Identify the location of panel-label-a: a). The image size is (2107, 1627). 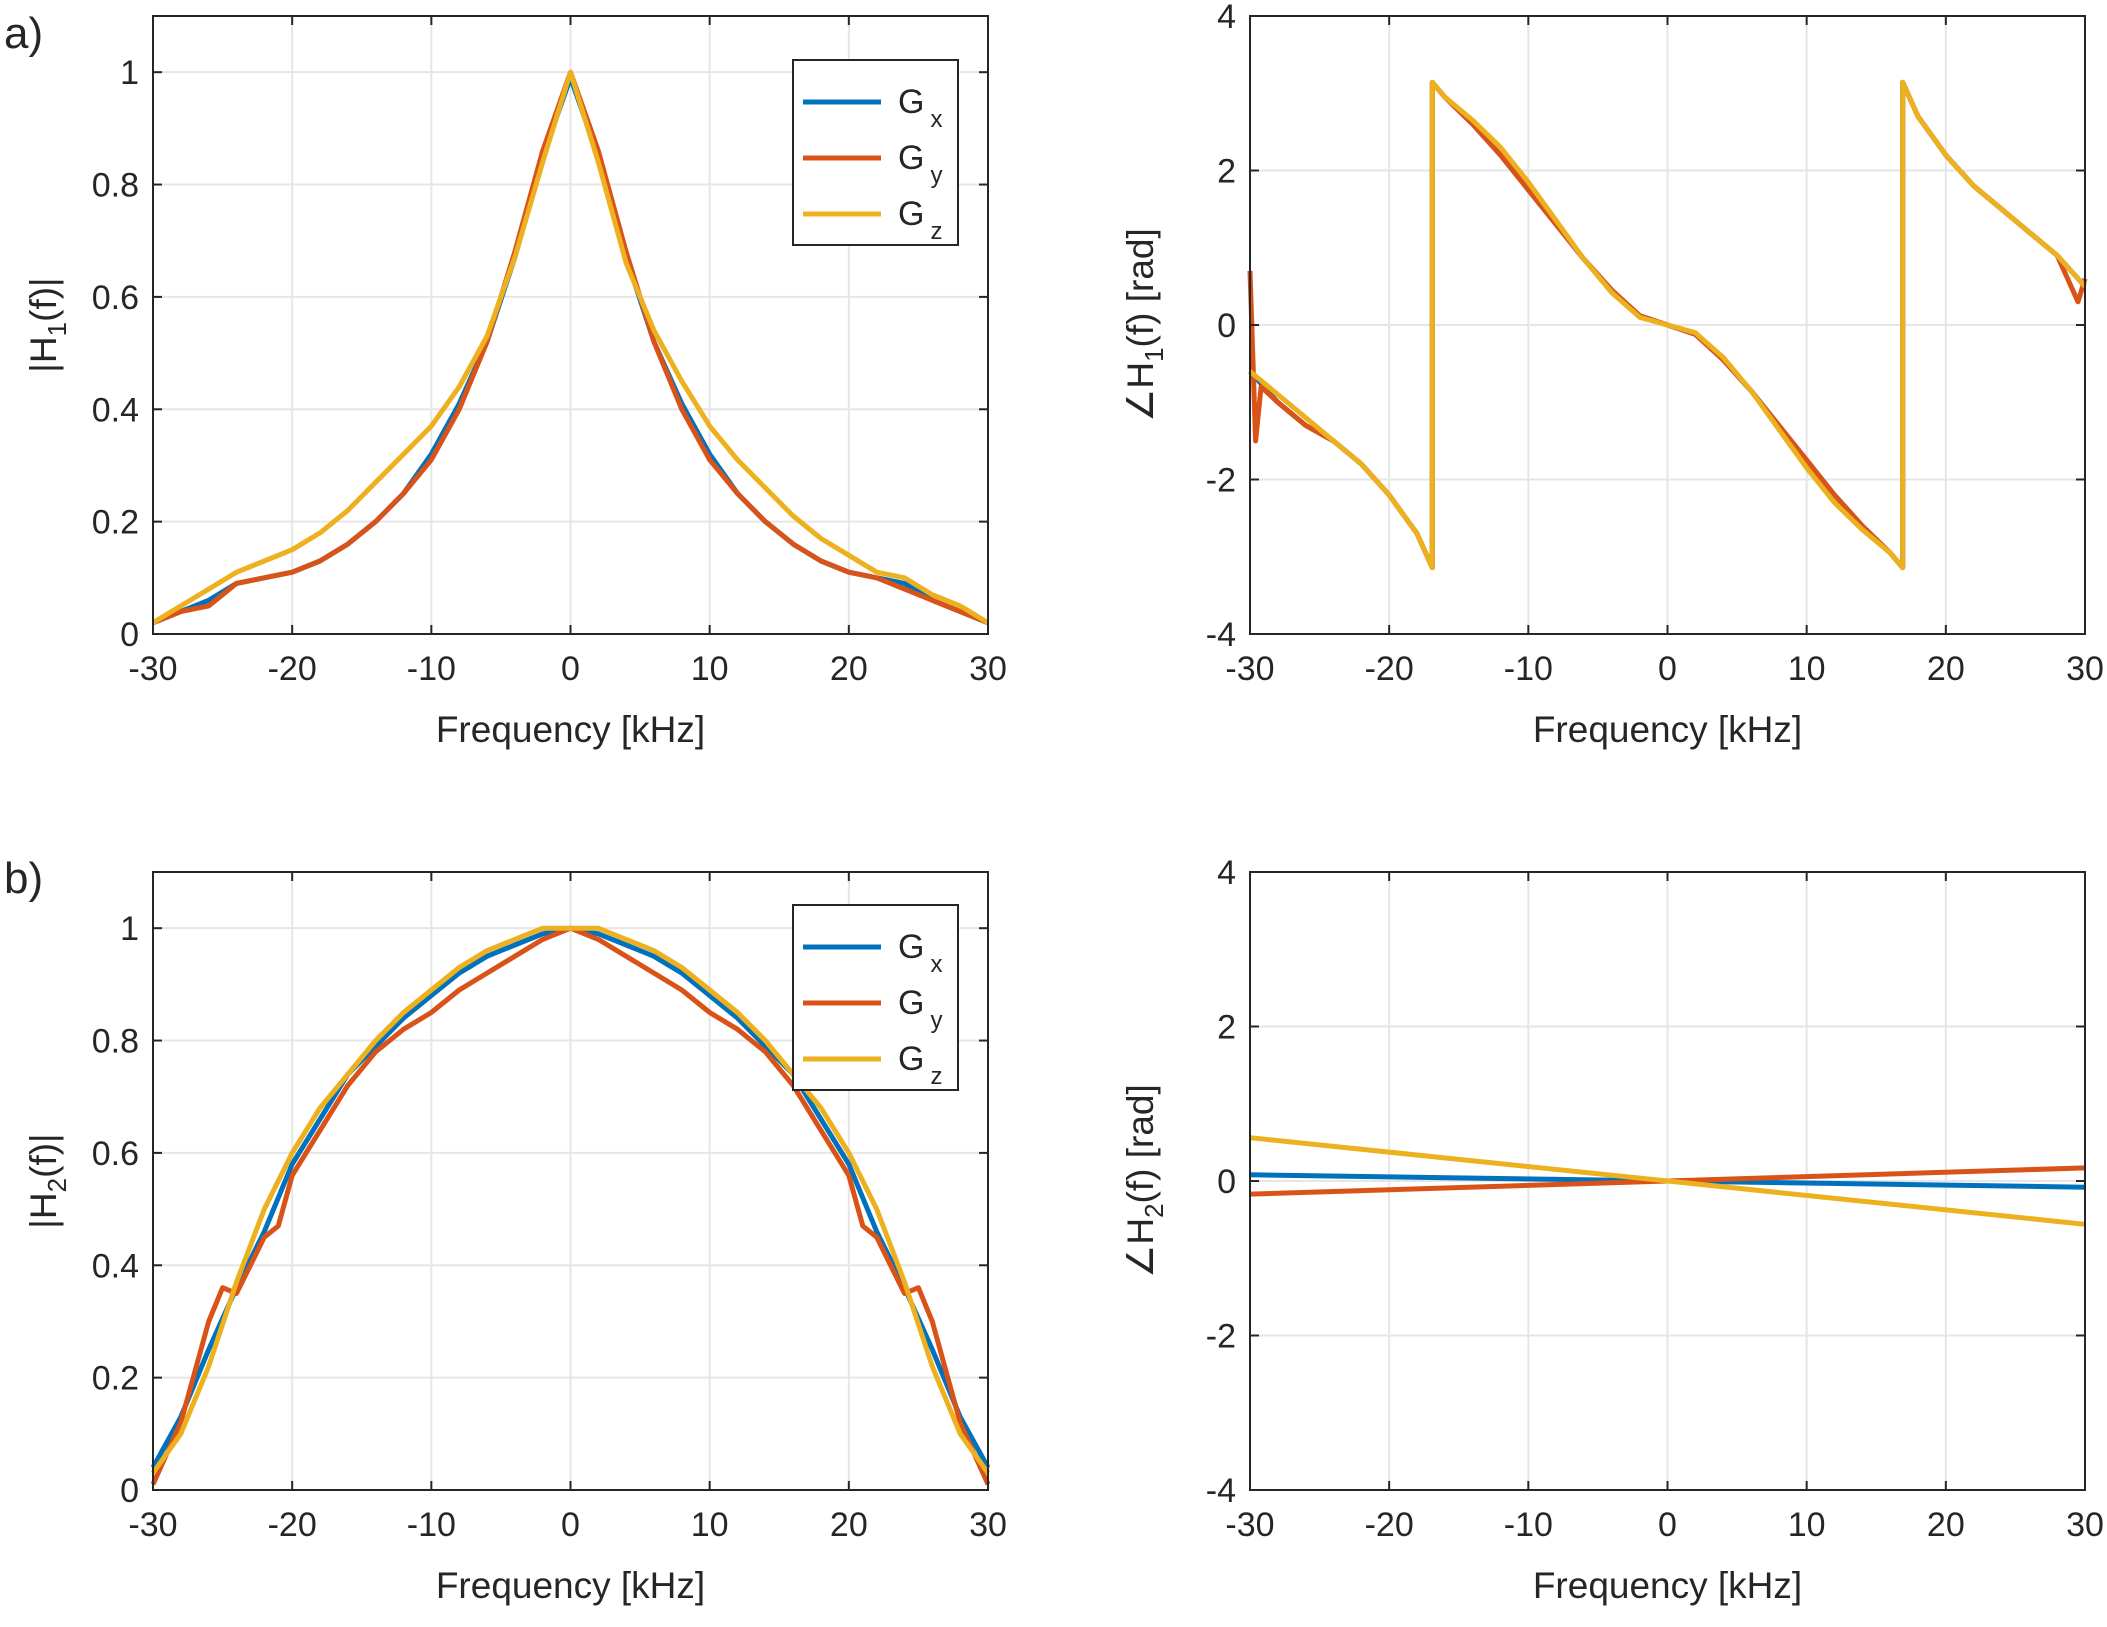
(23, 33).